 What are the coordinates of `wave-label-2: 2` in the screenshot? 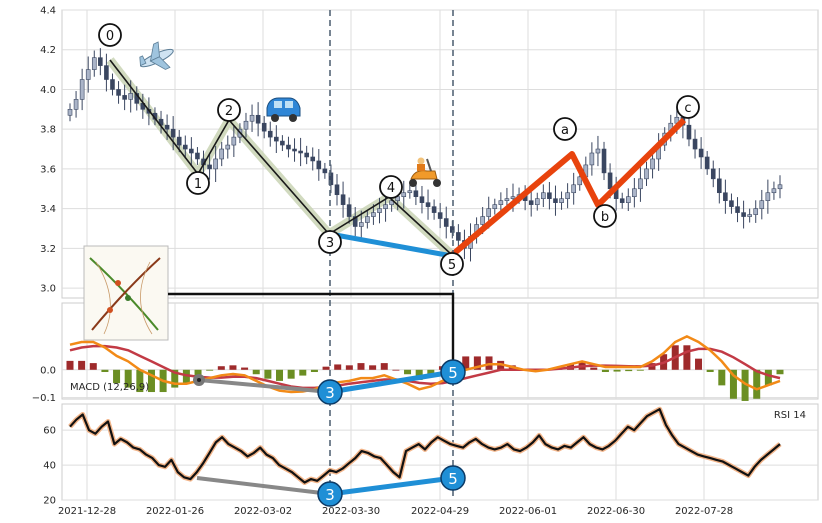 It's located at (229, 111).